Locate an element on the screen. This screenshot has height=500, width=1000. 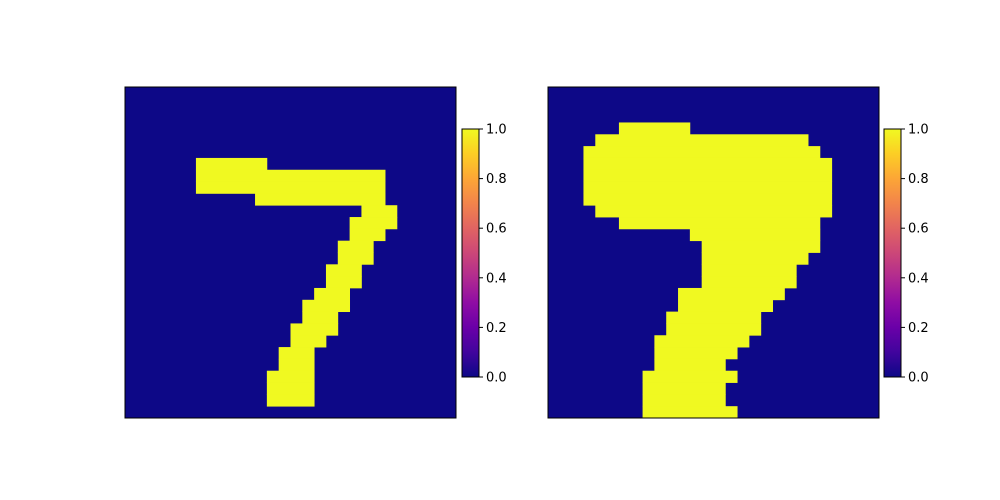
colorbar-1-ticks: 0.0 0.2 0.4 0.6 0.8 1.0 is located at coordinates (493, 254).